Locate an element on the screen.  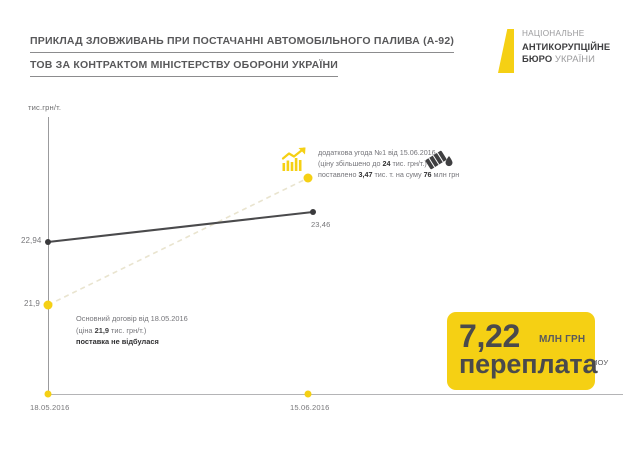
callout-word: переплата is located at coordinates (528, 364).